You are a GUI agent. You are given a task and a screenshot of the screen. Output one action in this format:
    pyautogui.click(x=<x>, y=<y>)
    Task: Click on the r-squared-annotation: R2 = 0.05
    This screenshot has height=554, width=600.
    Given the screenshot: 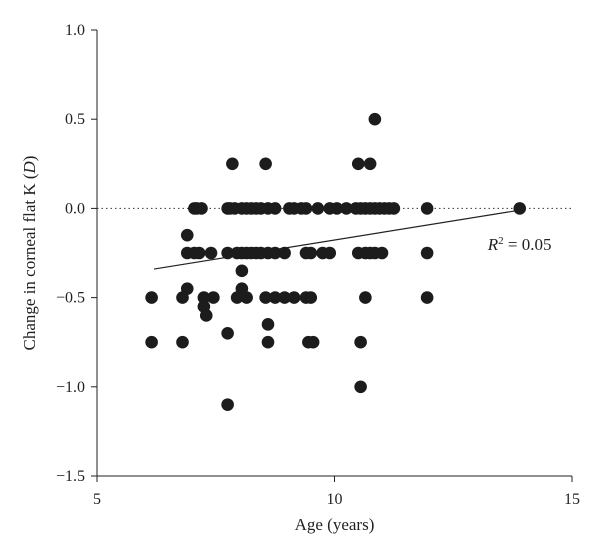 What is the action you would take?
    pyautogui.click(x=519, y=244)
    